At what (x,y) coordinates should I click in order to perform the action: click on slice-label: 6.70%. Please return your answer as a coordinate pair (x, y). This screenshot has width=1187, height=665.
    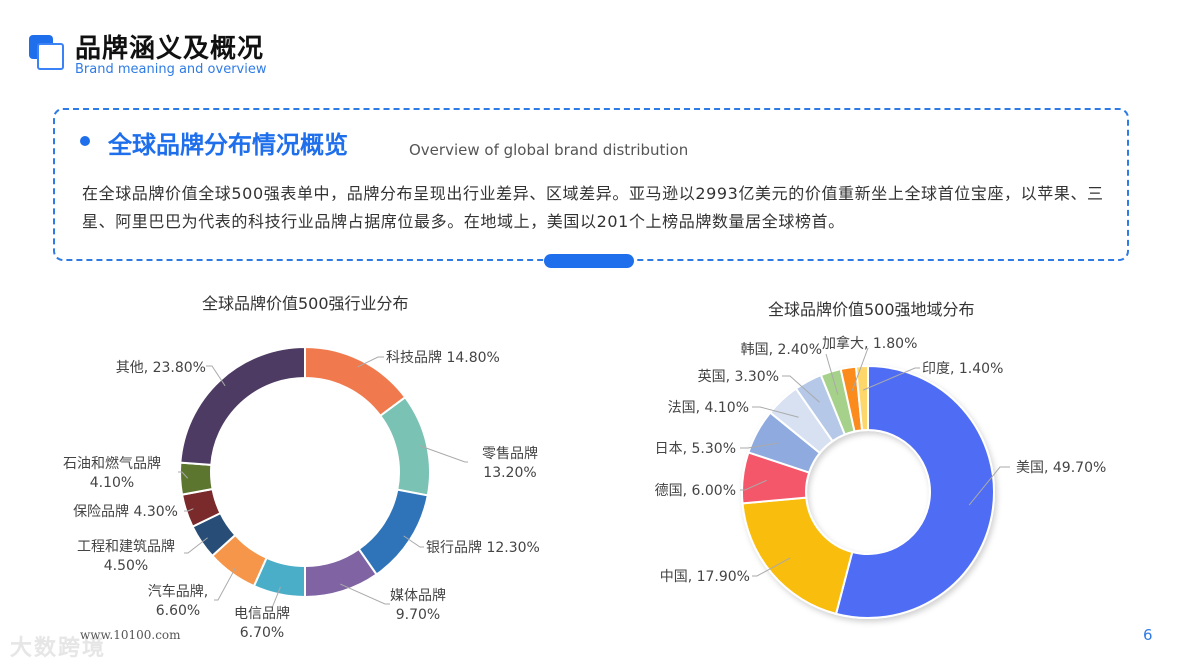
    Looking at the image, I should click on (262, 633).